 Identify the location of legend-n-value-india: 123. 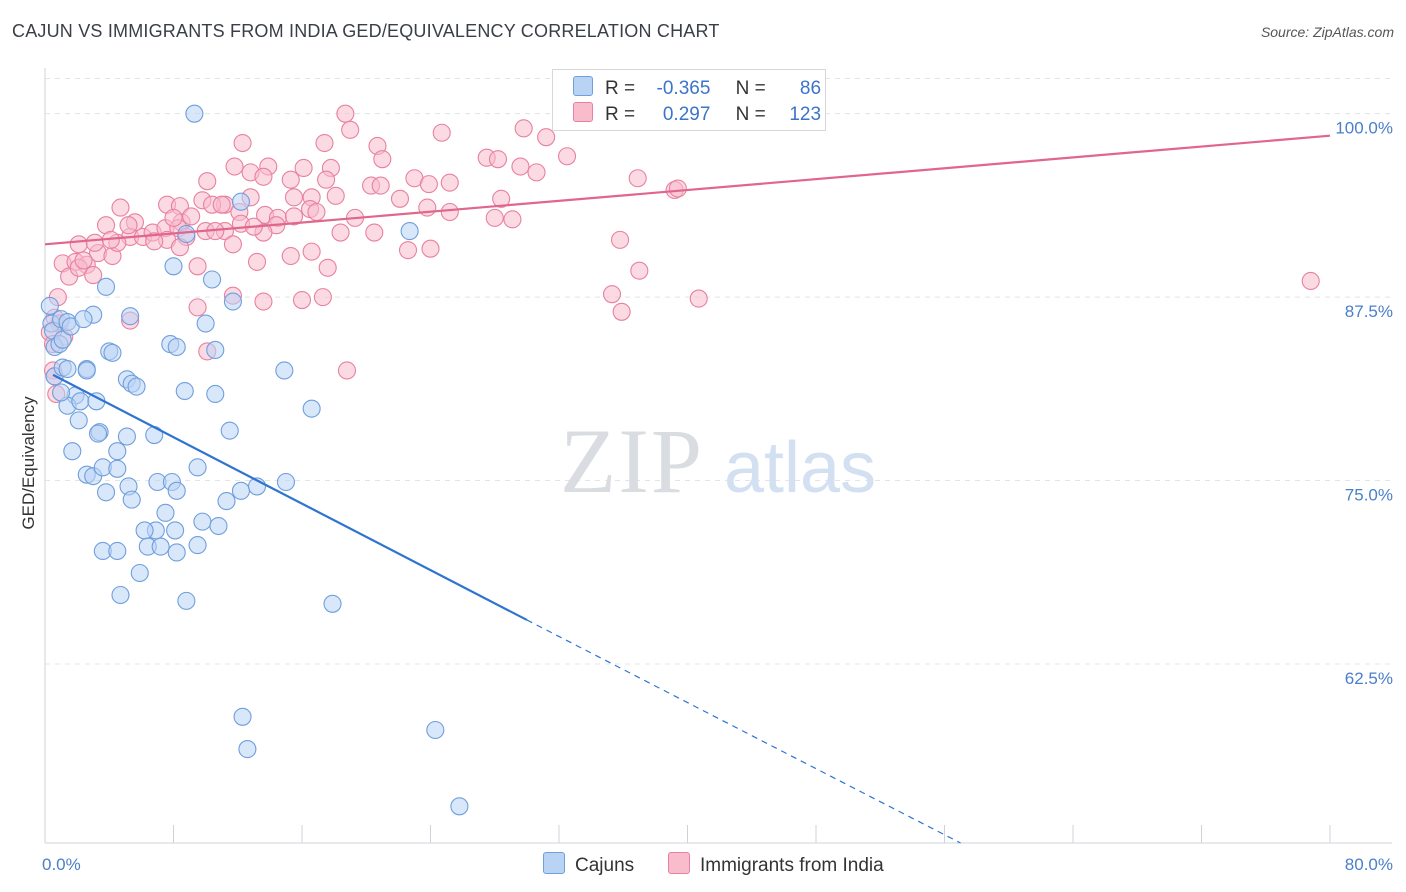
(805, 114).